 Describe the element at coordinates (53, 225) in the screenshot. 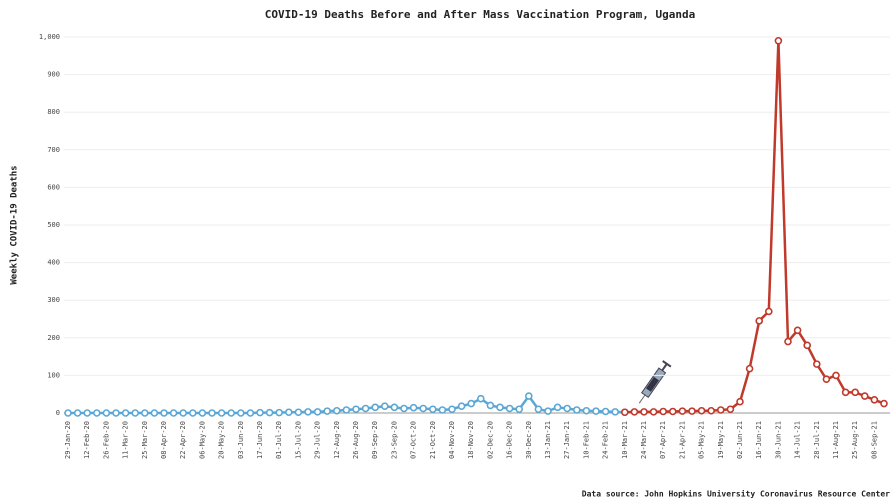

I see `y-tick-label: 500` at that location.